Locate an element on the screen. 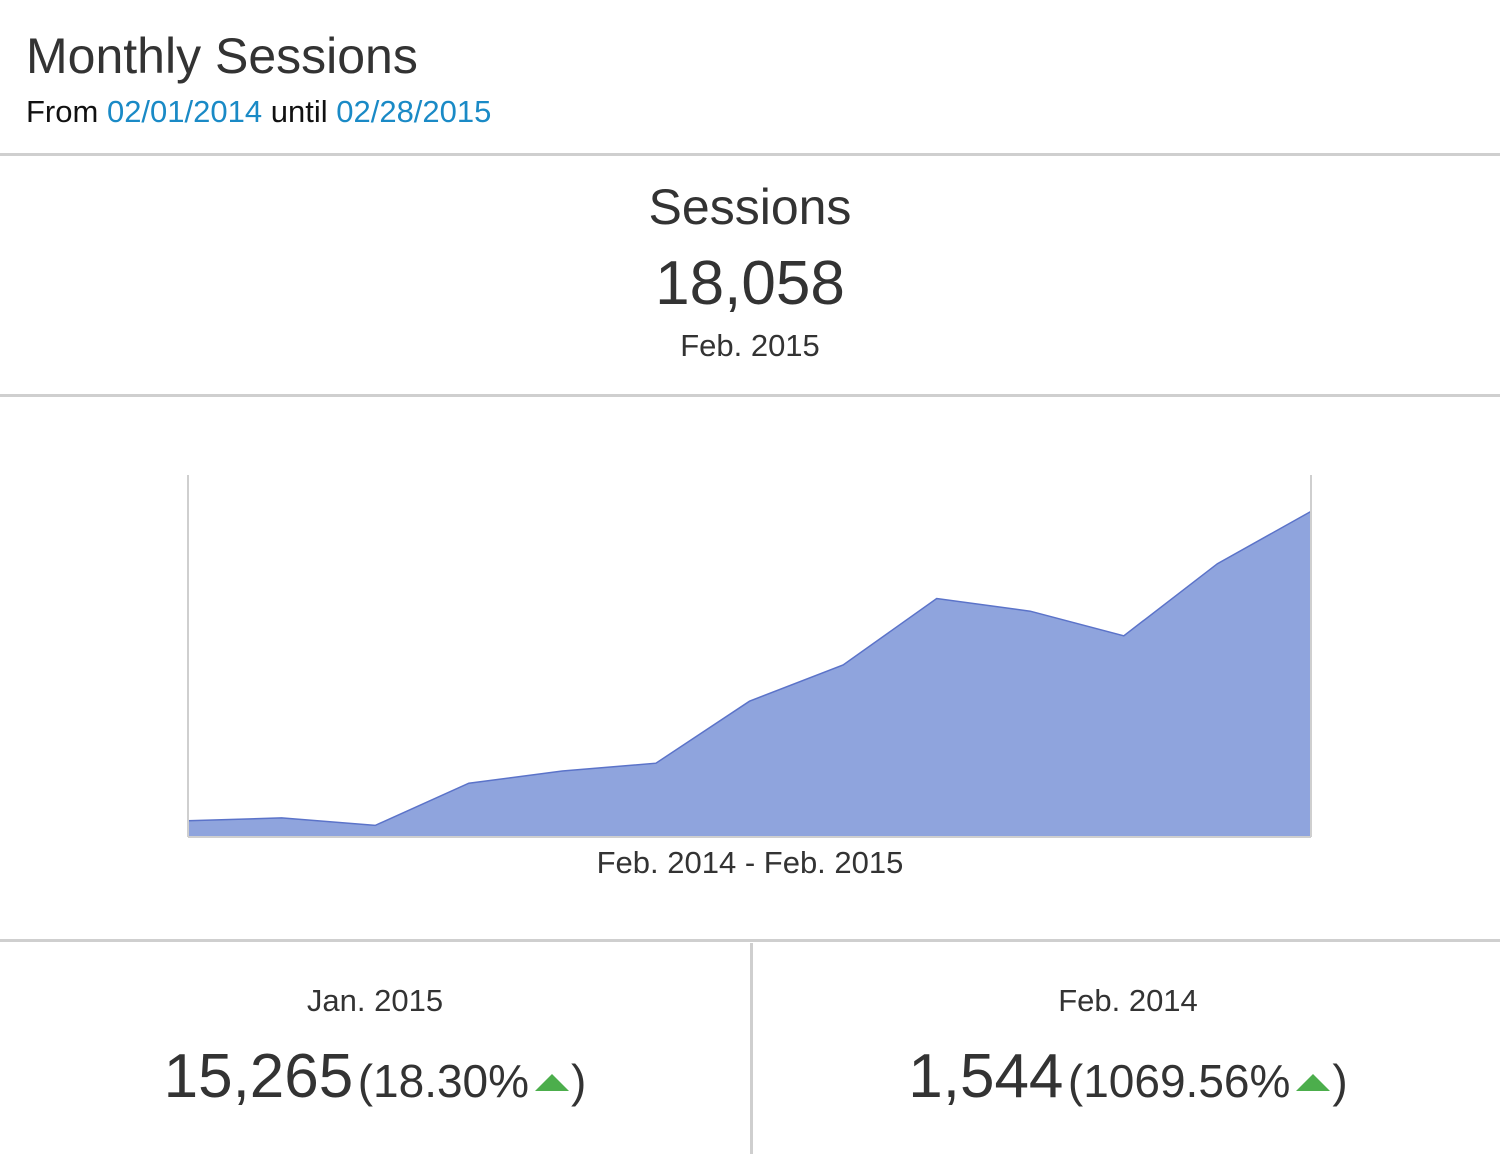 This screenshot has height=1154, width=1500. metric-value: 18,058 is located at coordinates (750, 283).